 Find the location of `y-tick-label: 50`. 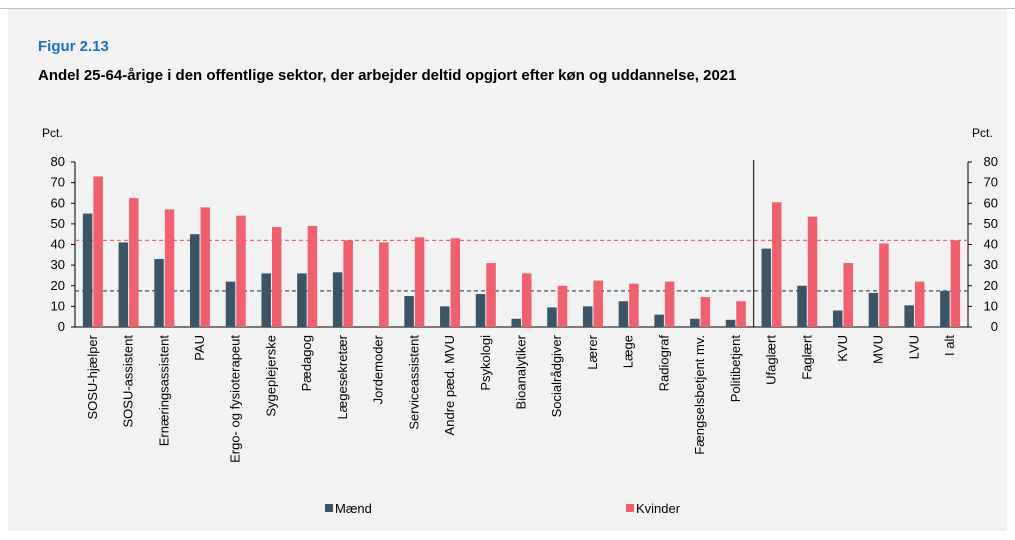

y-tick-label: 50 is located at coordinates (58, 223).